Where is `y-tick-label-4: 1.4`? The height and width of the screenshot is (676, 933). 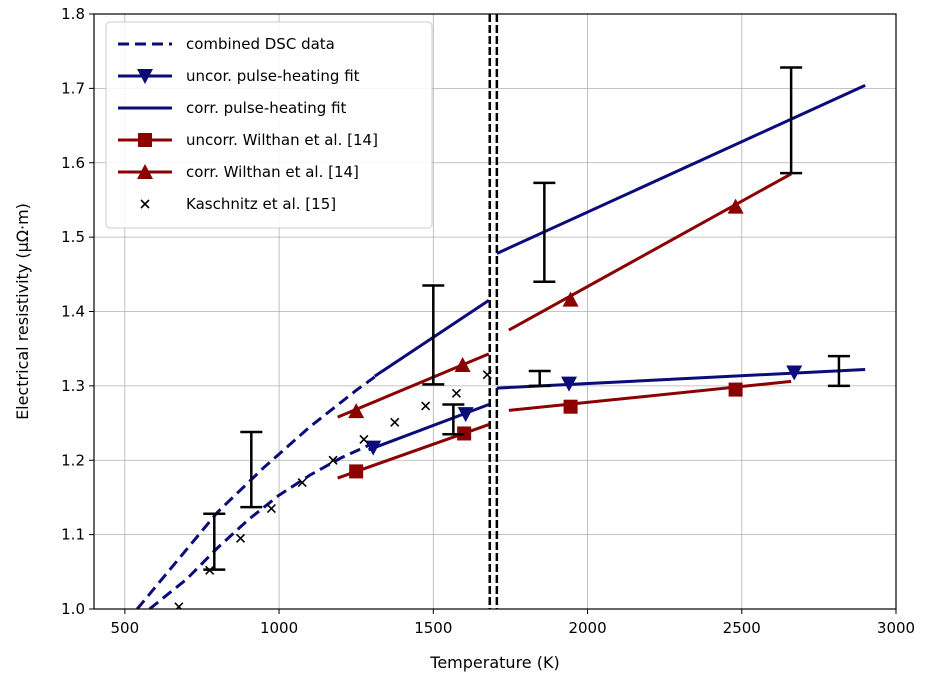 y-tick-label-4: 1.4 is located at coordinates (73, 312).